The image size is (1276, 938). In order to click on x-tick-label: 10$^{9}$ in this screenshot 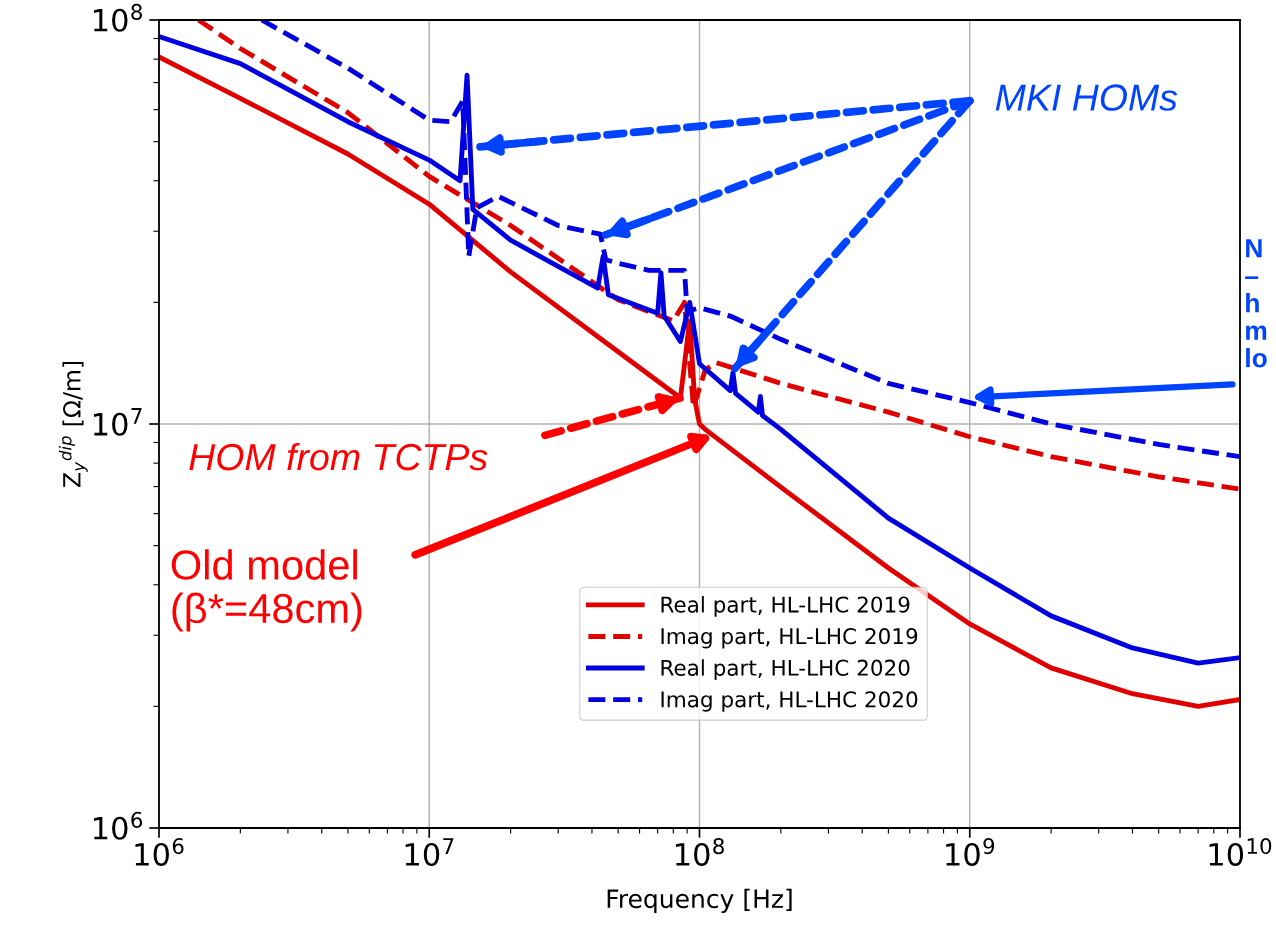, I will do `click(970, 852)`.